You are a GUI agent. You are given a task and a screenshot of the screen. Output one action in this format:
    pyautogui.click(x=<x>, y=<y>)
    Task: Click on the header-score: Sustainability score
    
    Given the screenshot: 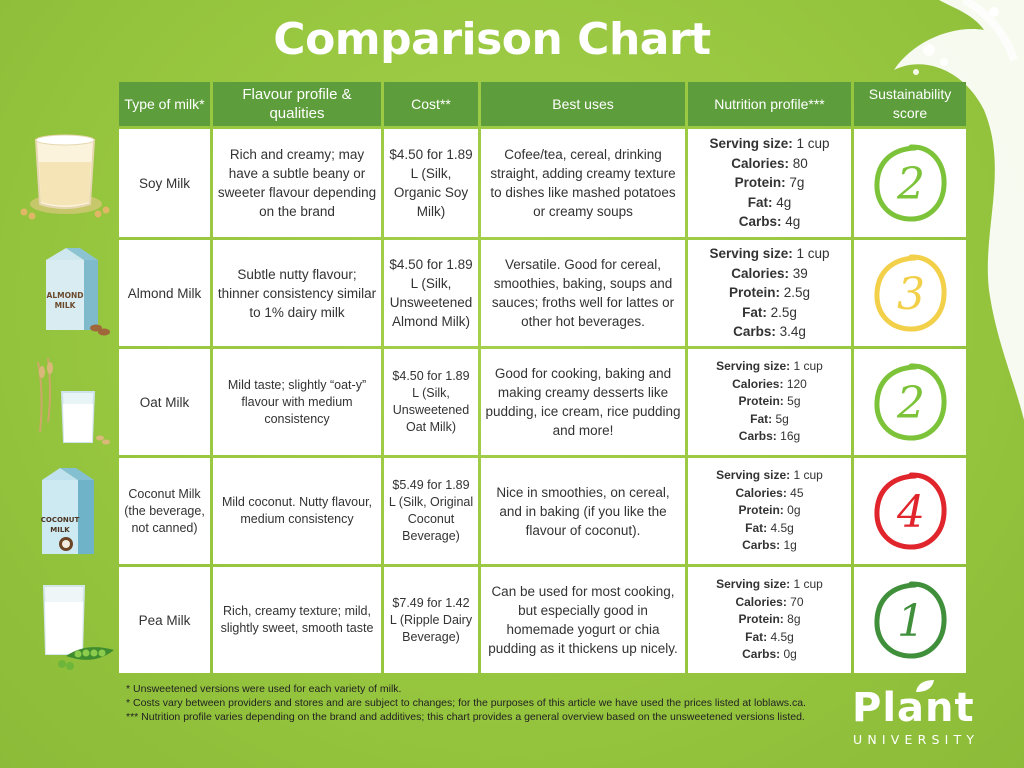 What is the action you would take?
    pyautogui.click(x=910, y=104)
    